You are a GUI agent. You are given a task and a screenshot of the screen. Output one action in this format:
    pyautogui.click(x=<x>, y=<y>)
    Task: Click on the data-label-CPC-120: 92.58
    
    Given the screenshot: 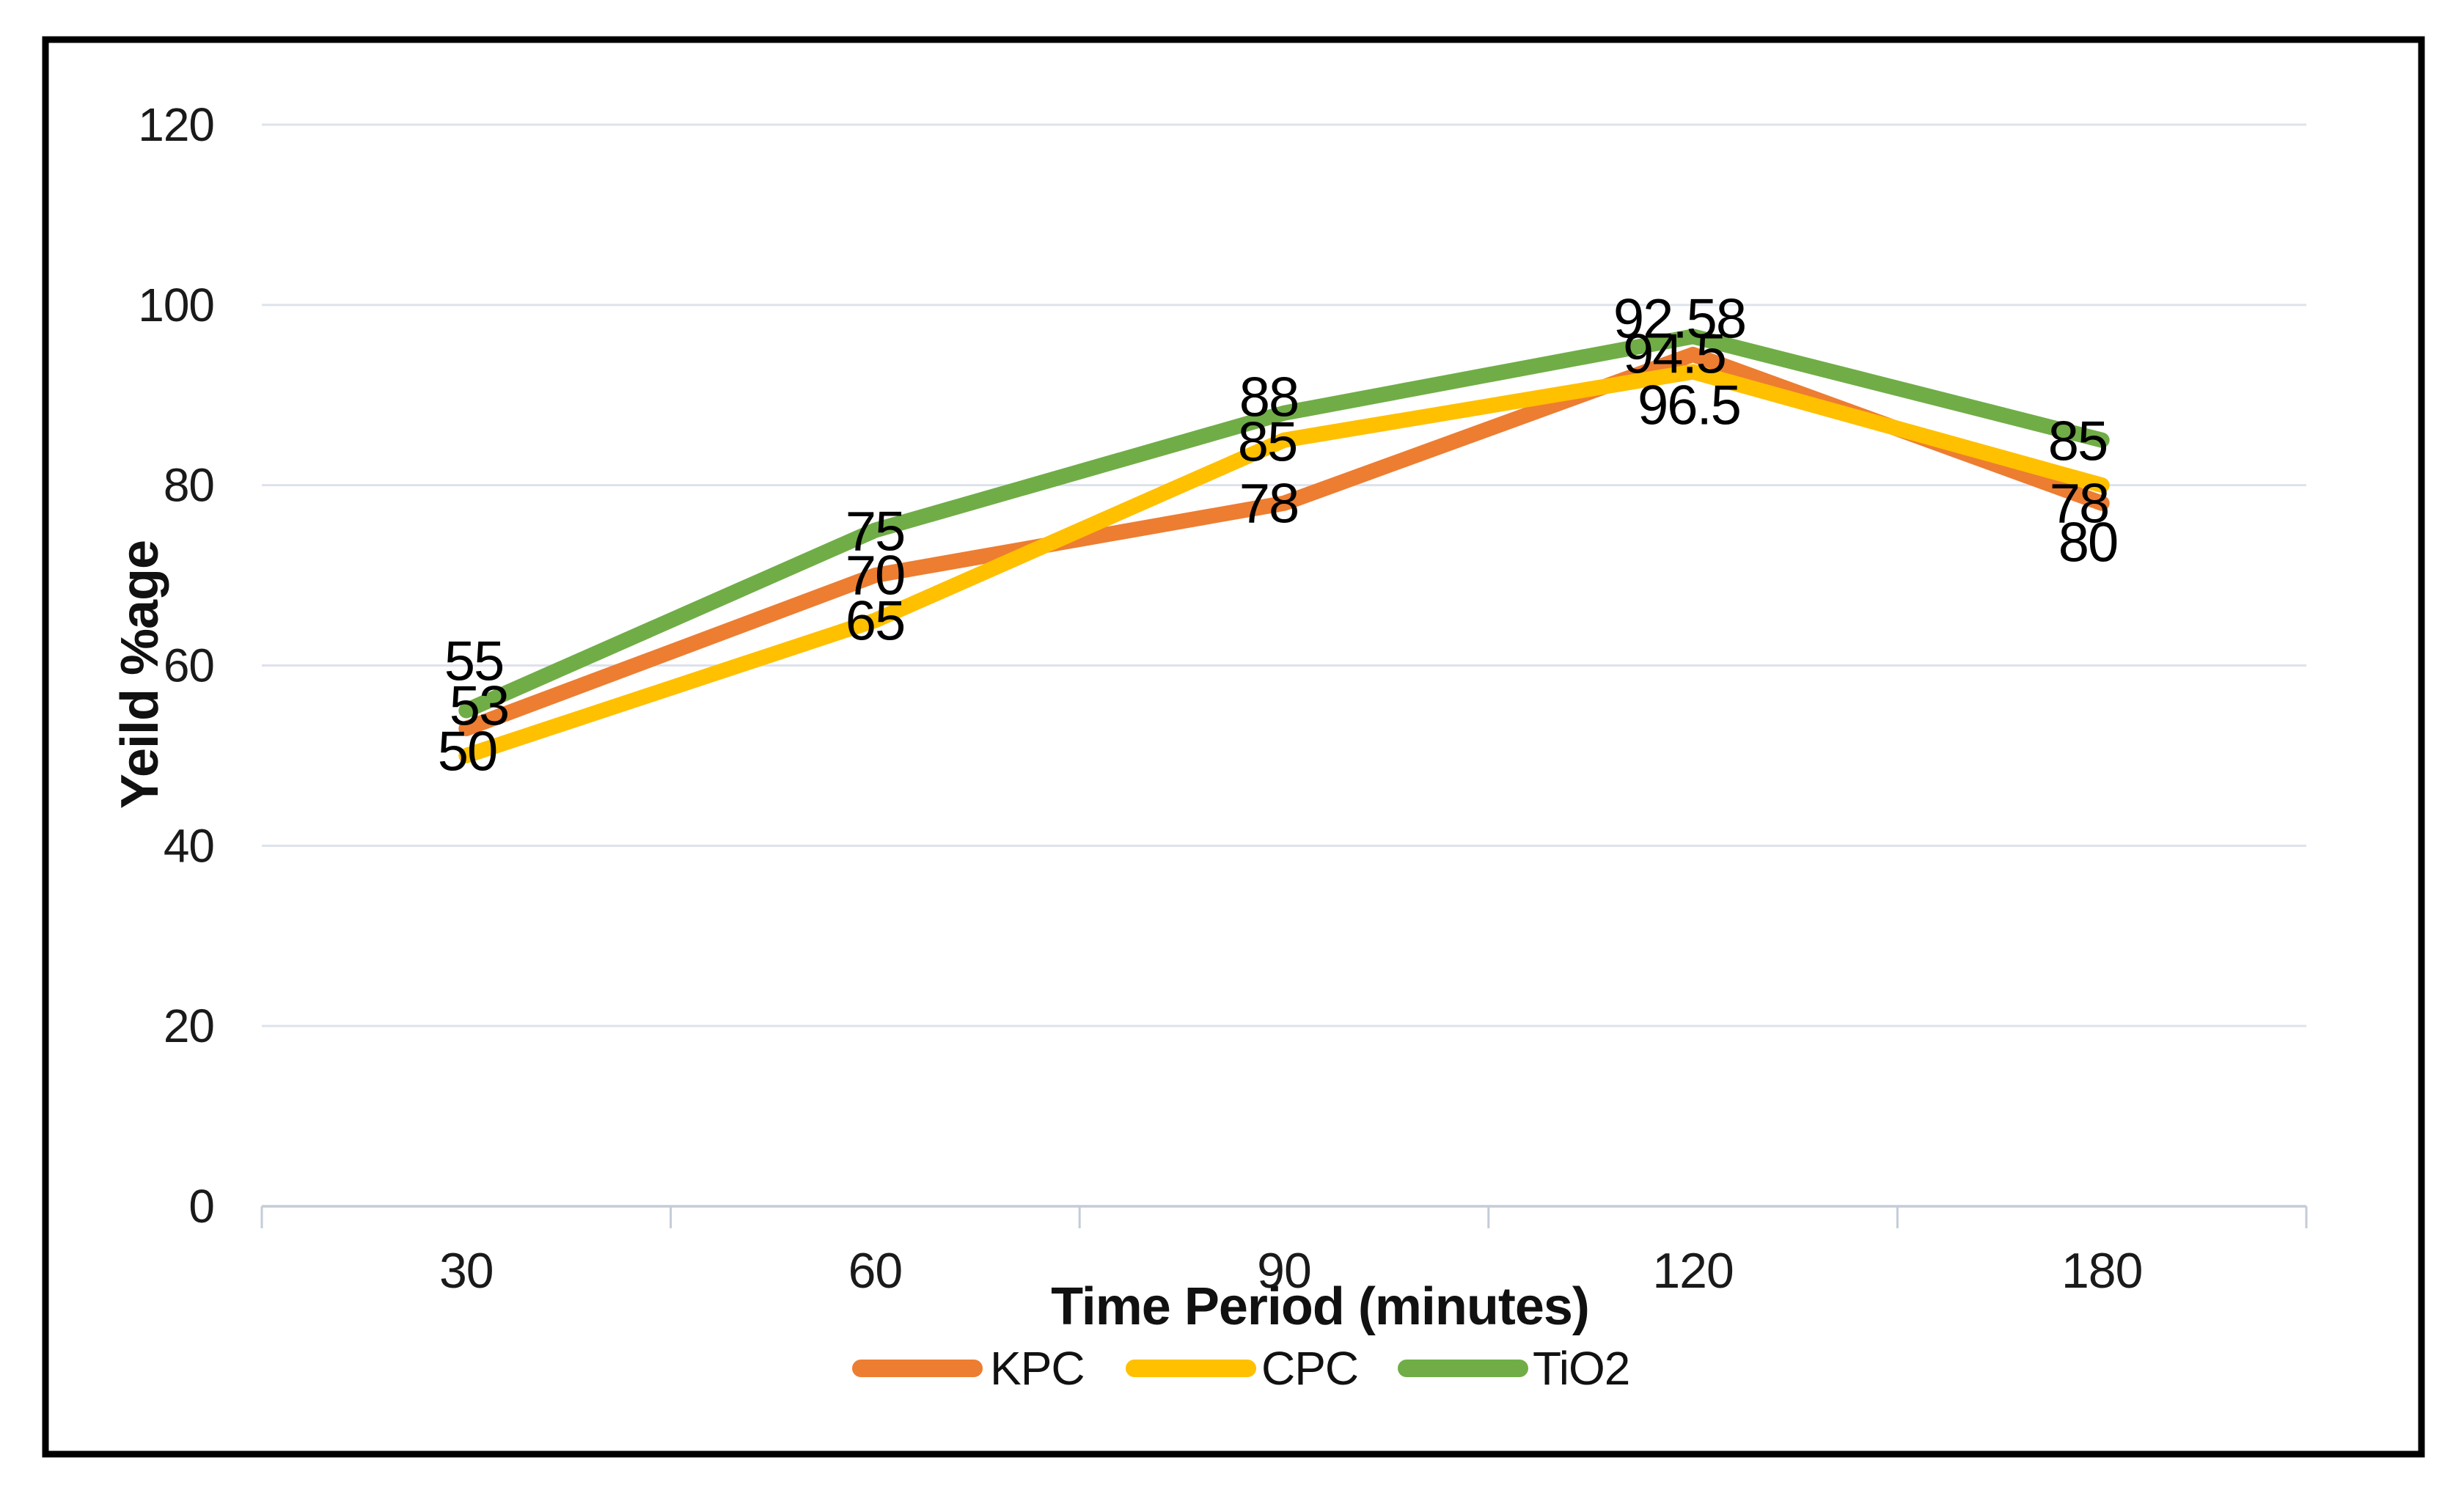 What is the action you would take?
    pyautogui.click(x=1679, y=319)
    